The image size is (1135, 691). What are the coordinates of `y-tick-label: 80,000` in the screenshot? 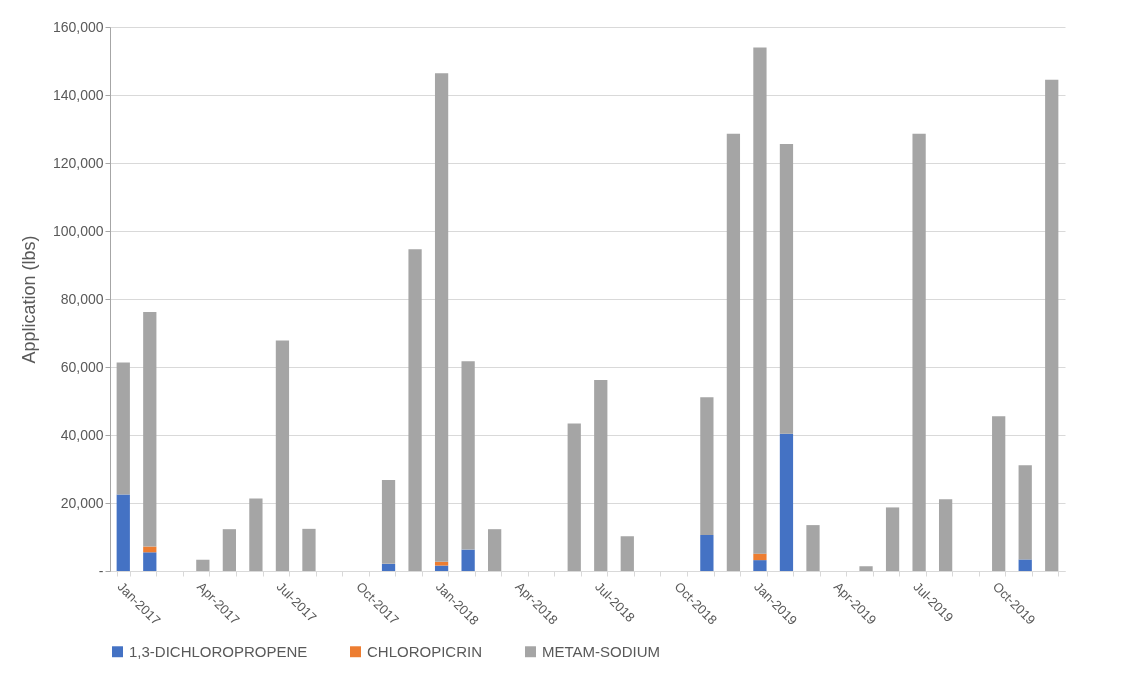 It's located at (82, 298).